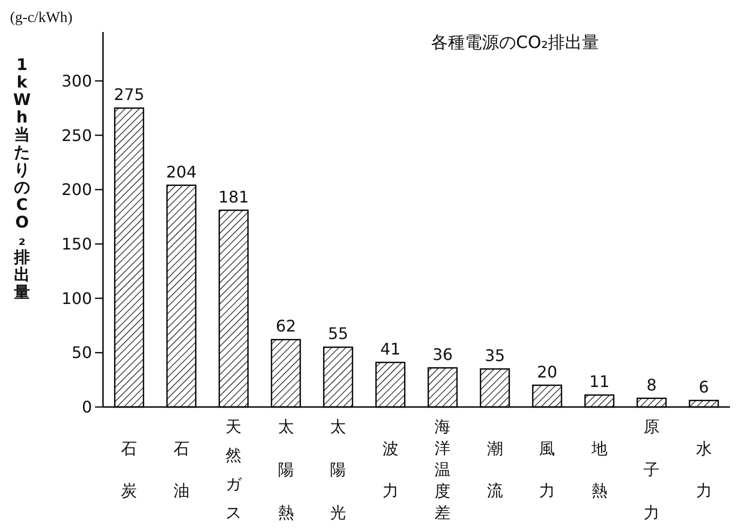  What do you see at coordinates (76, 298) in the screenshot?
I see `y-tick-label: 100` at bounding box center [76, 298].